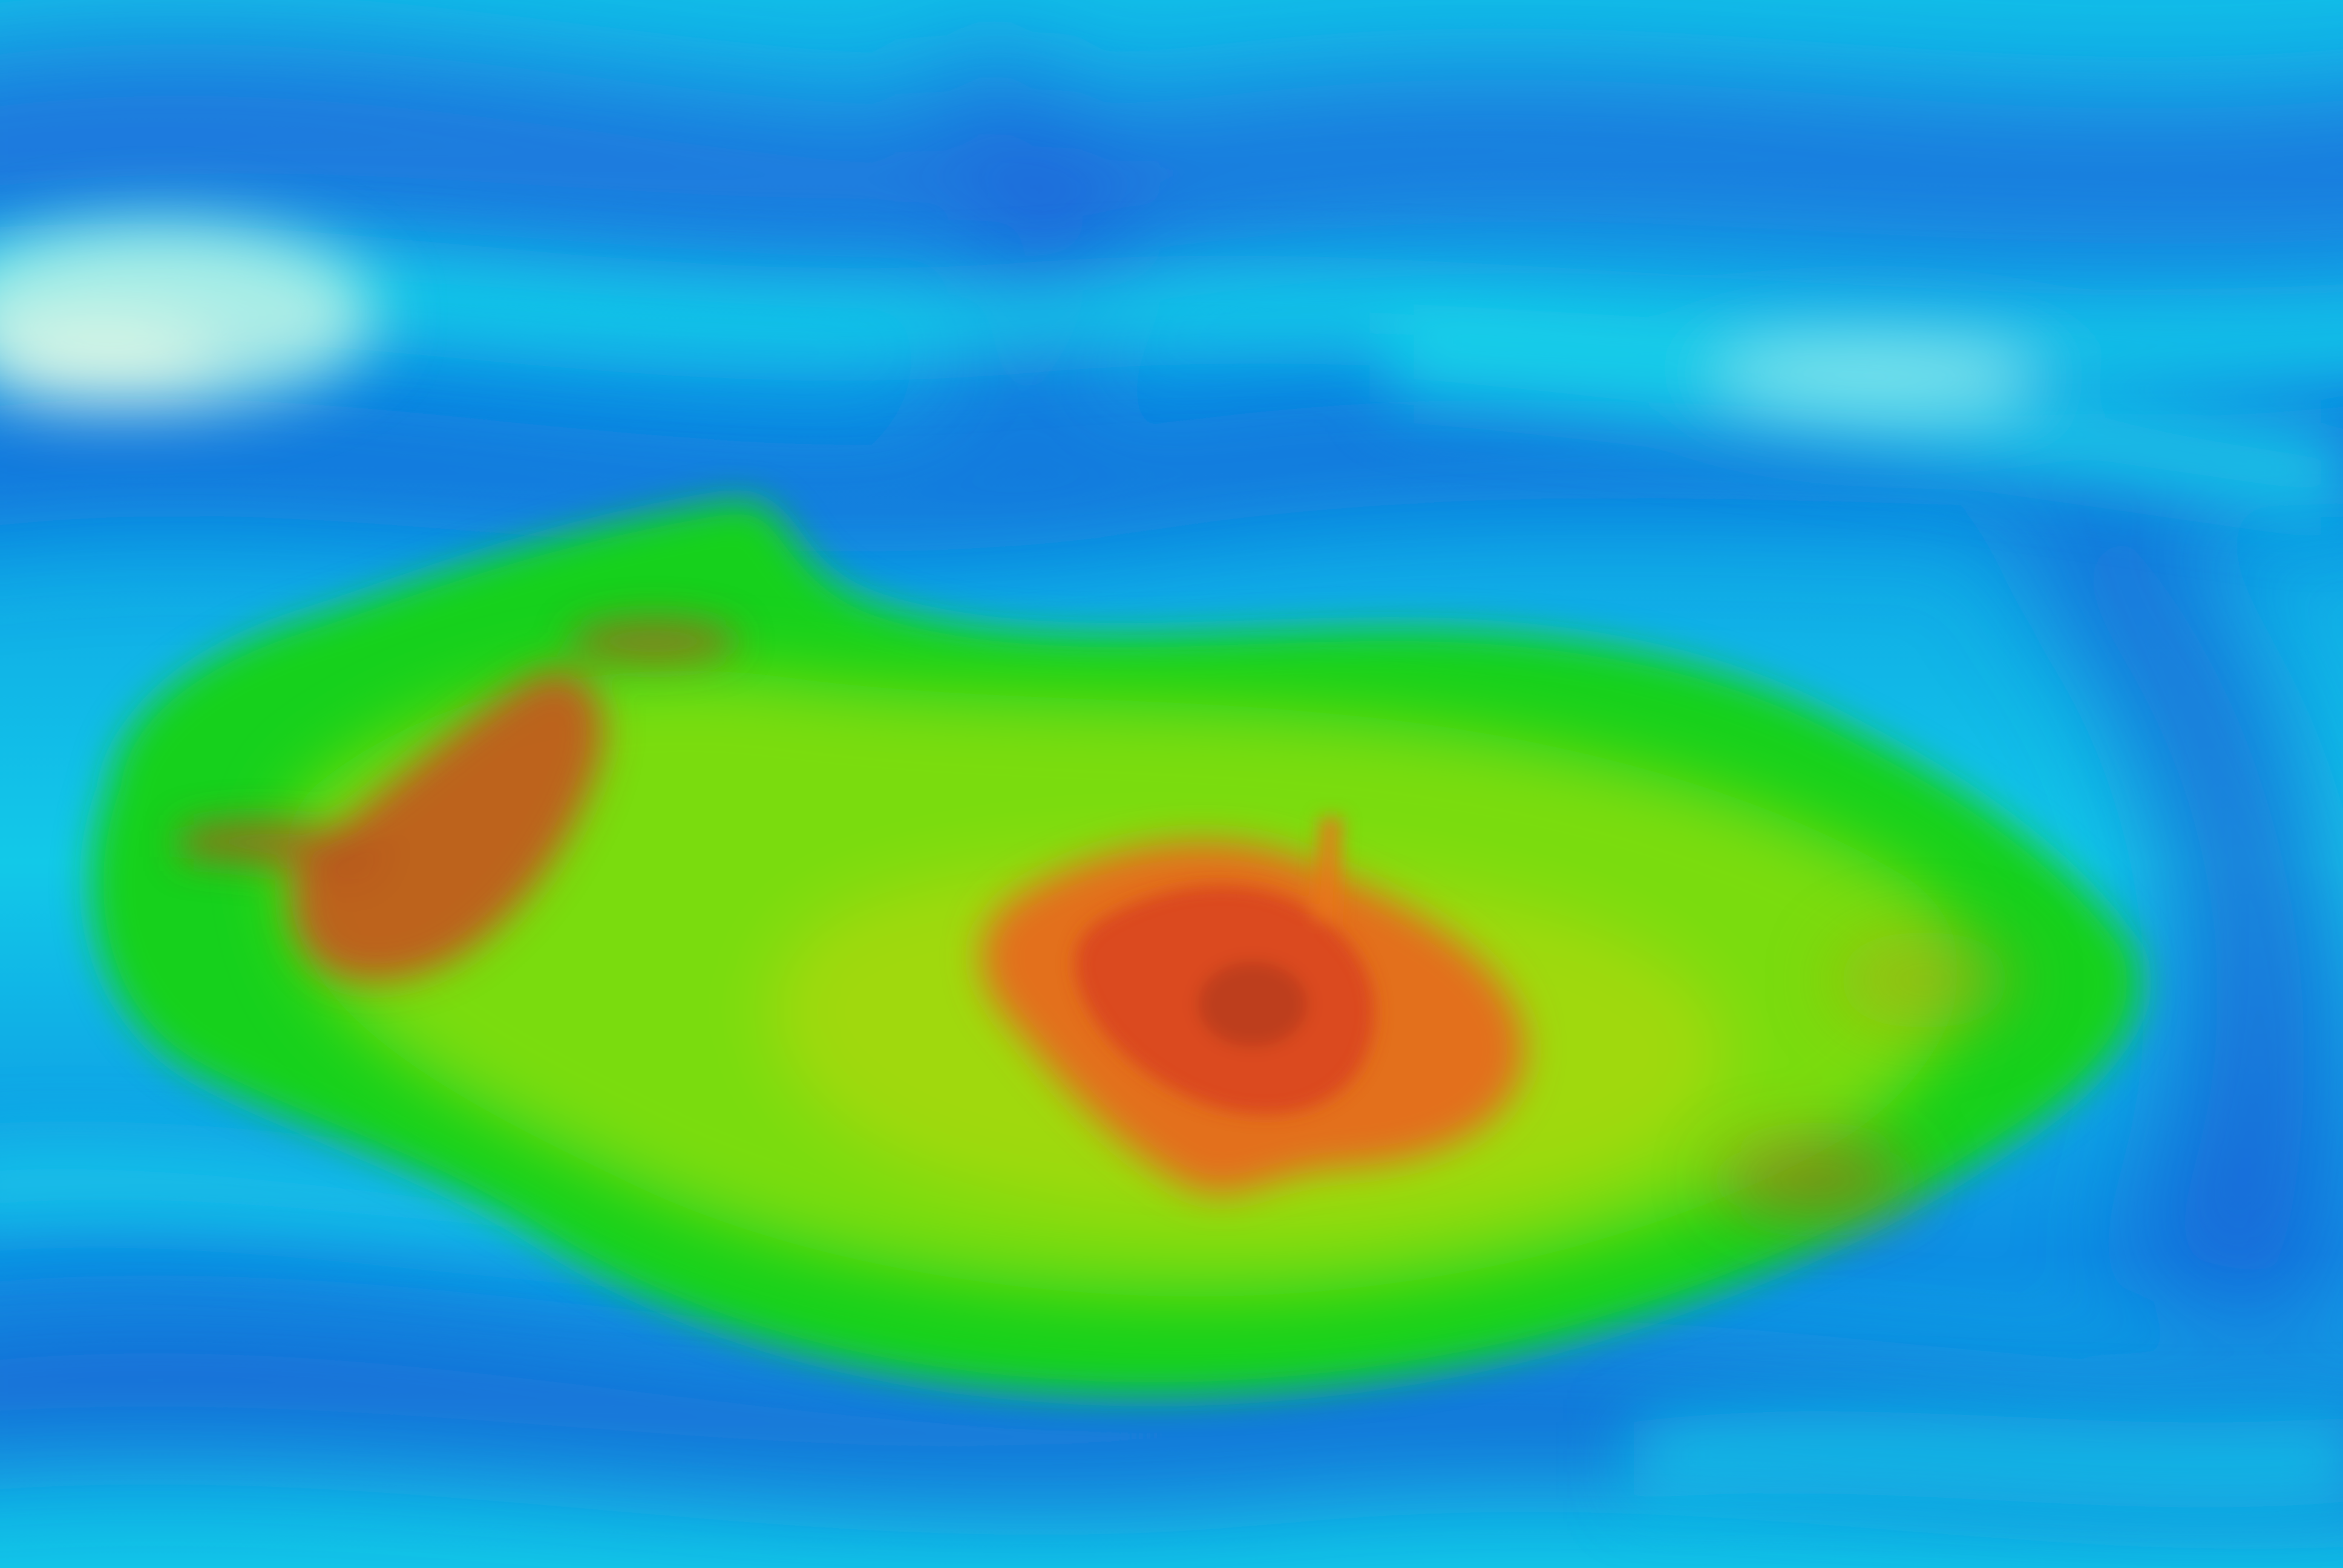  I want to click on hotspot-left, so click(460, 799).